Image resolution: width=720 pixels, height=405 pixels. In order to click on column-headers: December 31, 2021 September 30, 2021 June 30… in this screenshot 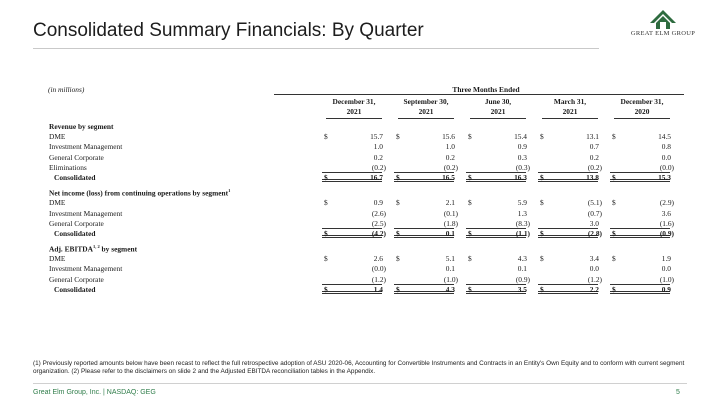, I will do `click(365, 108)`.